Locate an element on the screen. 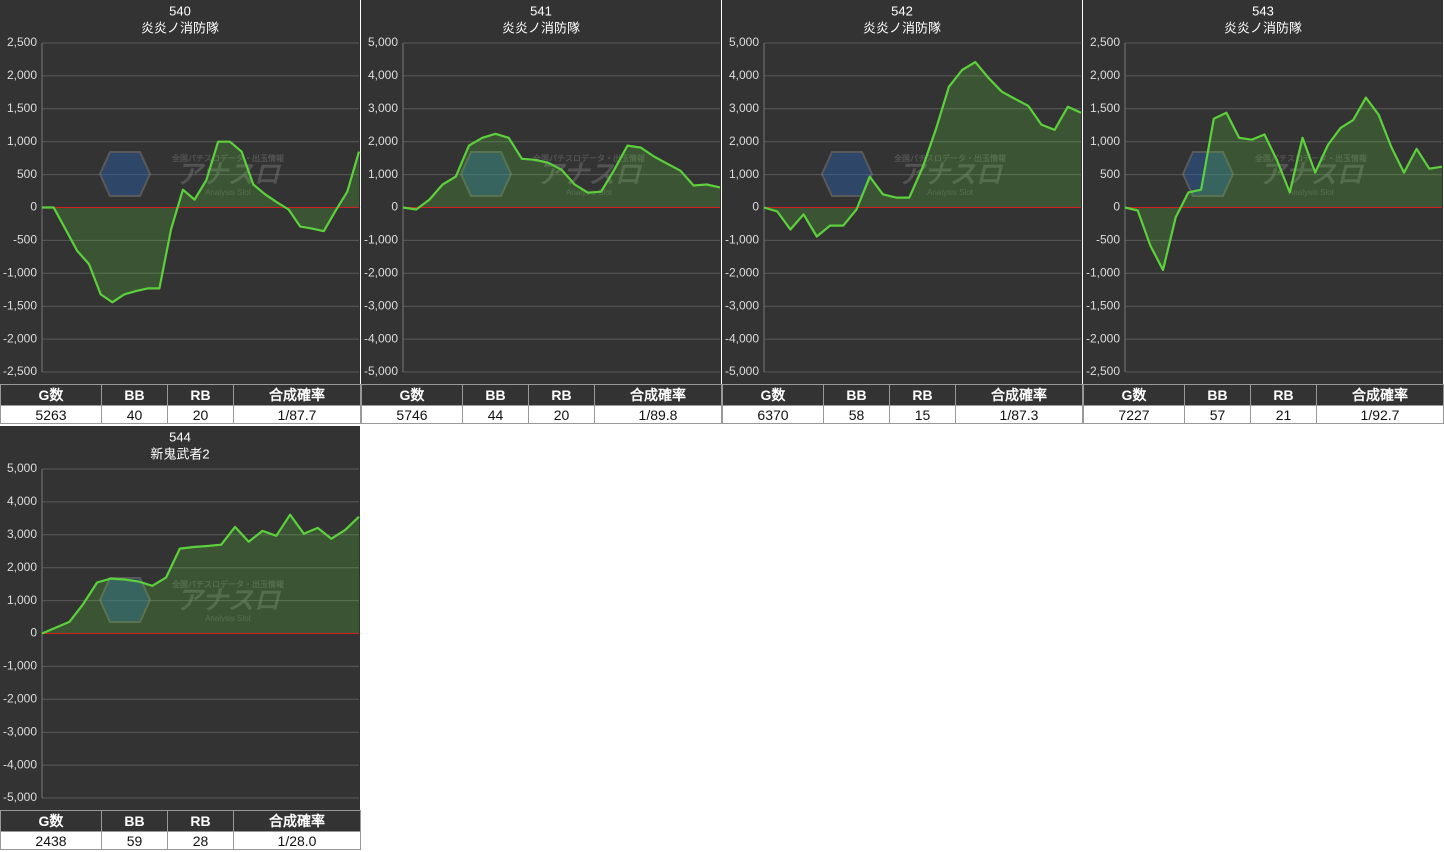  value-row: 7227 57 21 1/92.7 is located at coordinates (1263, 414).